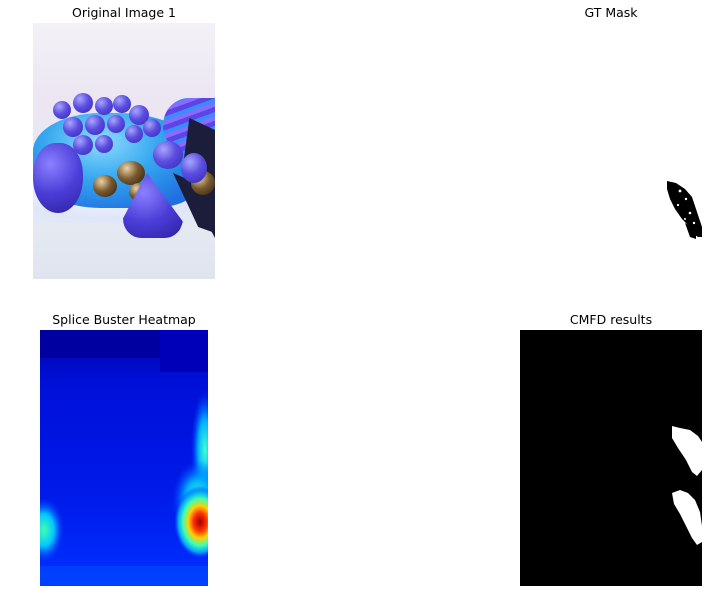  What do you see at coordinates (124, 151) in the screenshot?
I see `original-image` at bounding box center [124, 151].